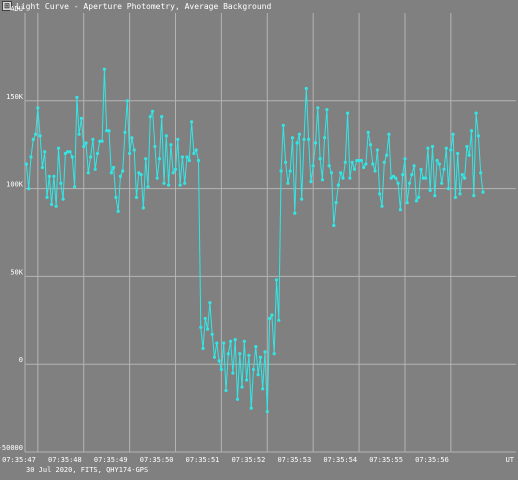 The height and width of the screenshot is (480, 518). What do you see at coordinates (7, 6) in the screenshot?
I see `app-icon: ⊞` at bounding box center [7, 6].